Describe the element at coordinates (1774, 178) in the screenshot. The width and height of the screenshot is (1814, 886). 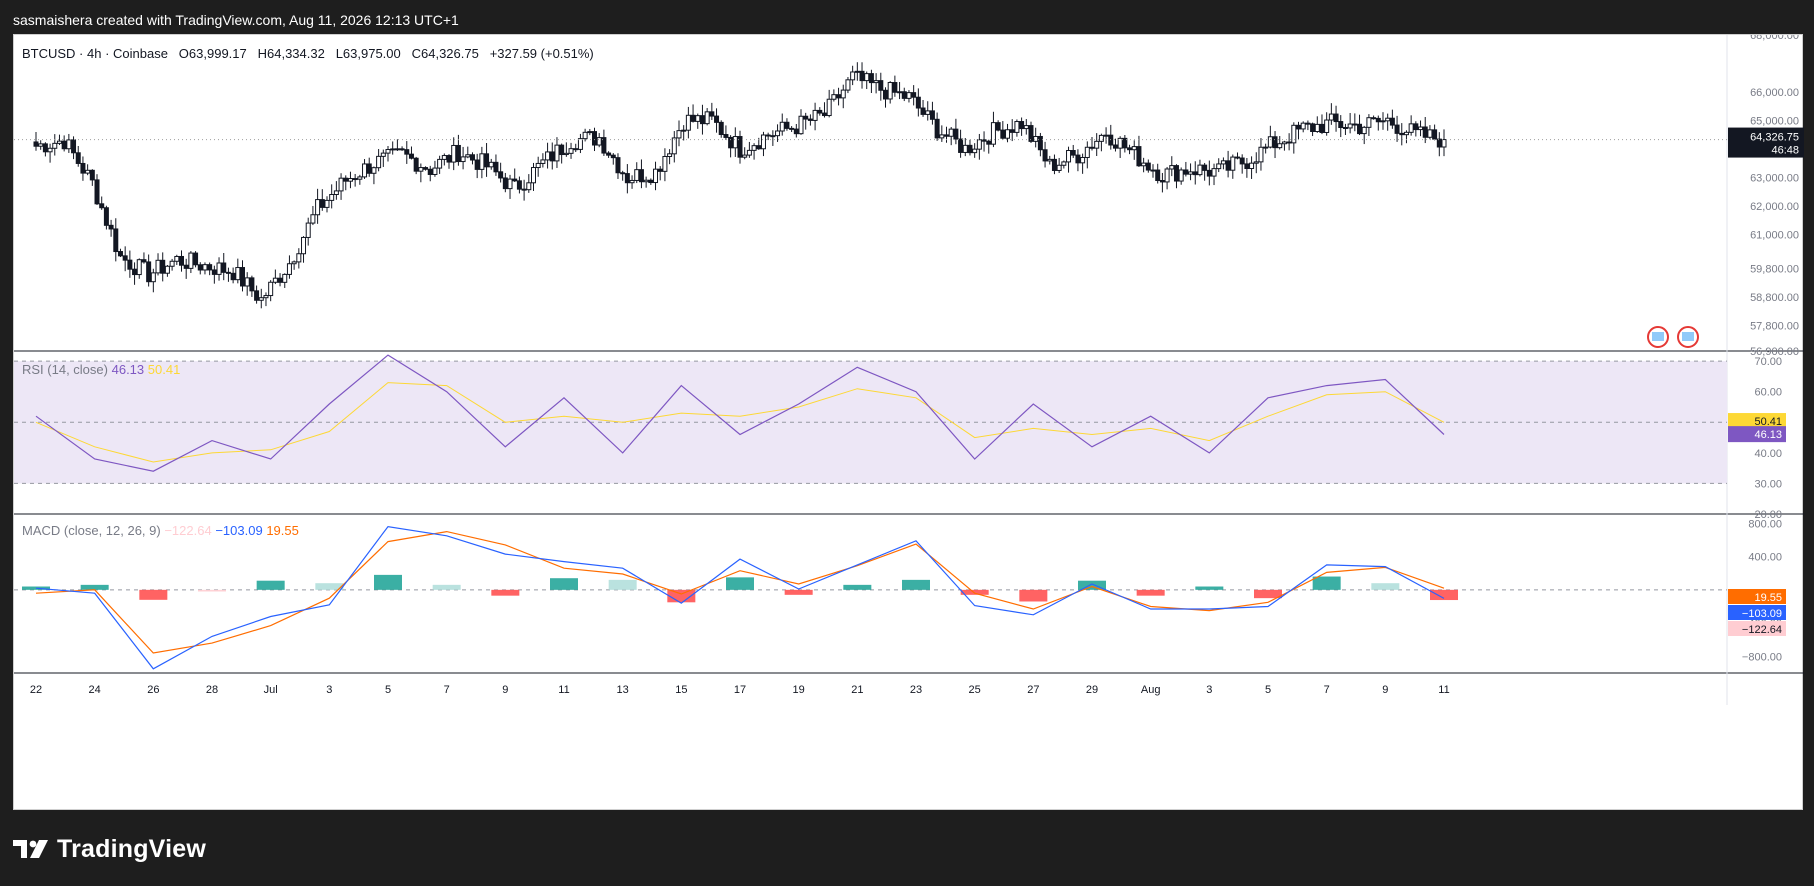
I see `price-axis-tick: 63,000.00` at that location.